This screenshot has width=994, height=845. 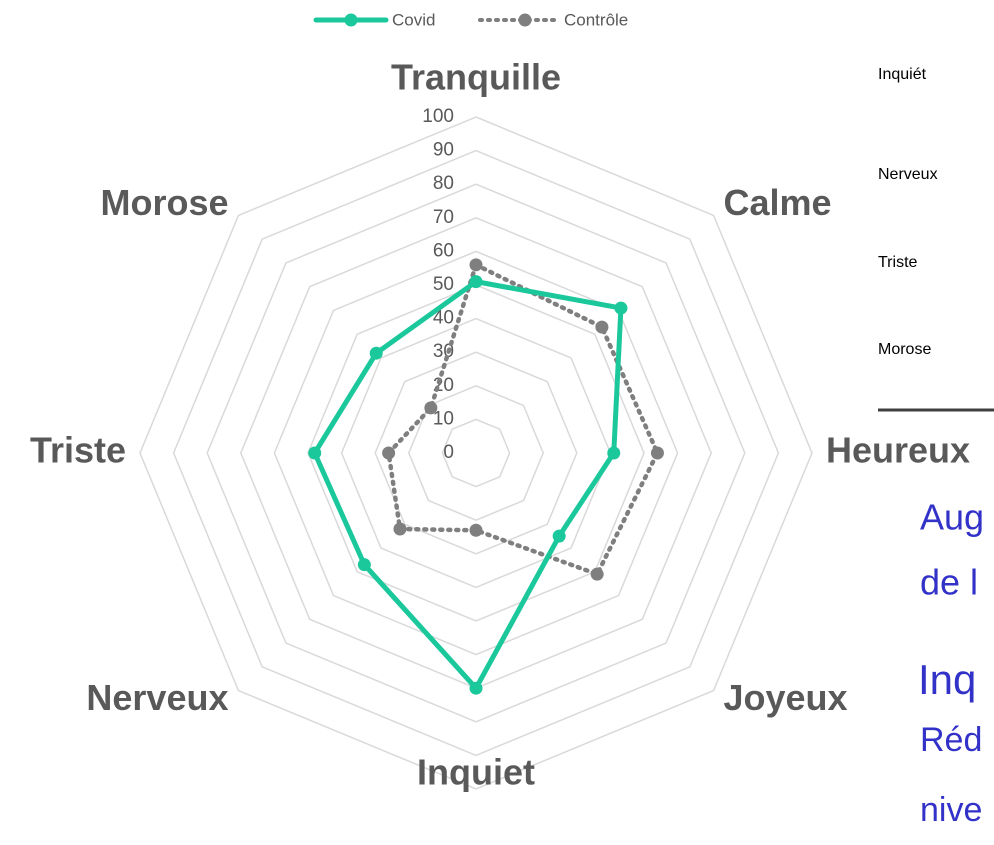 I want to click on side-label: Inquiét, so click(x=902, y=74).